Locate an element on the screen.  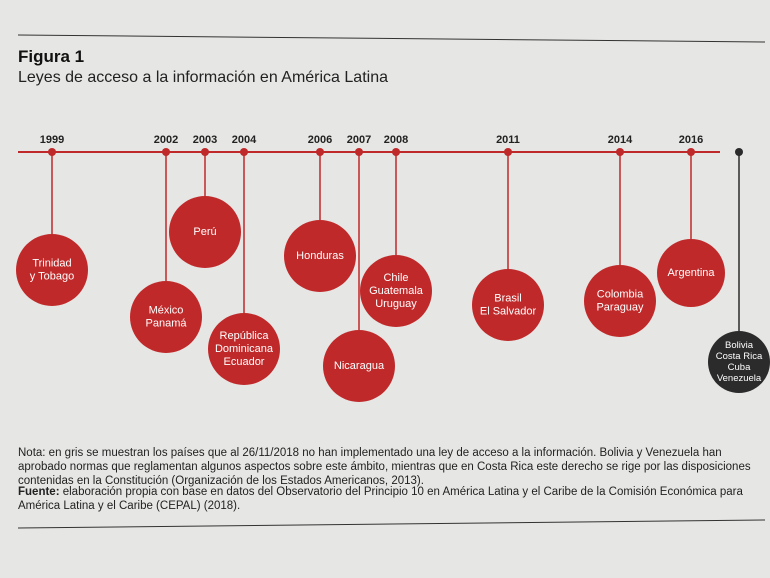
country-name: Trinidad is located at coordinates (51, 263).